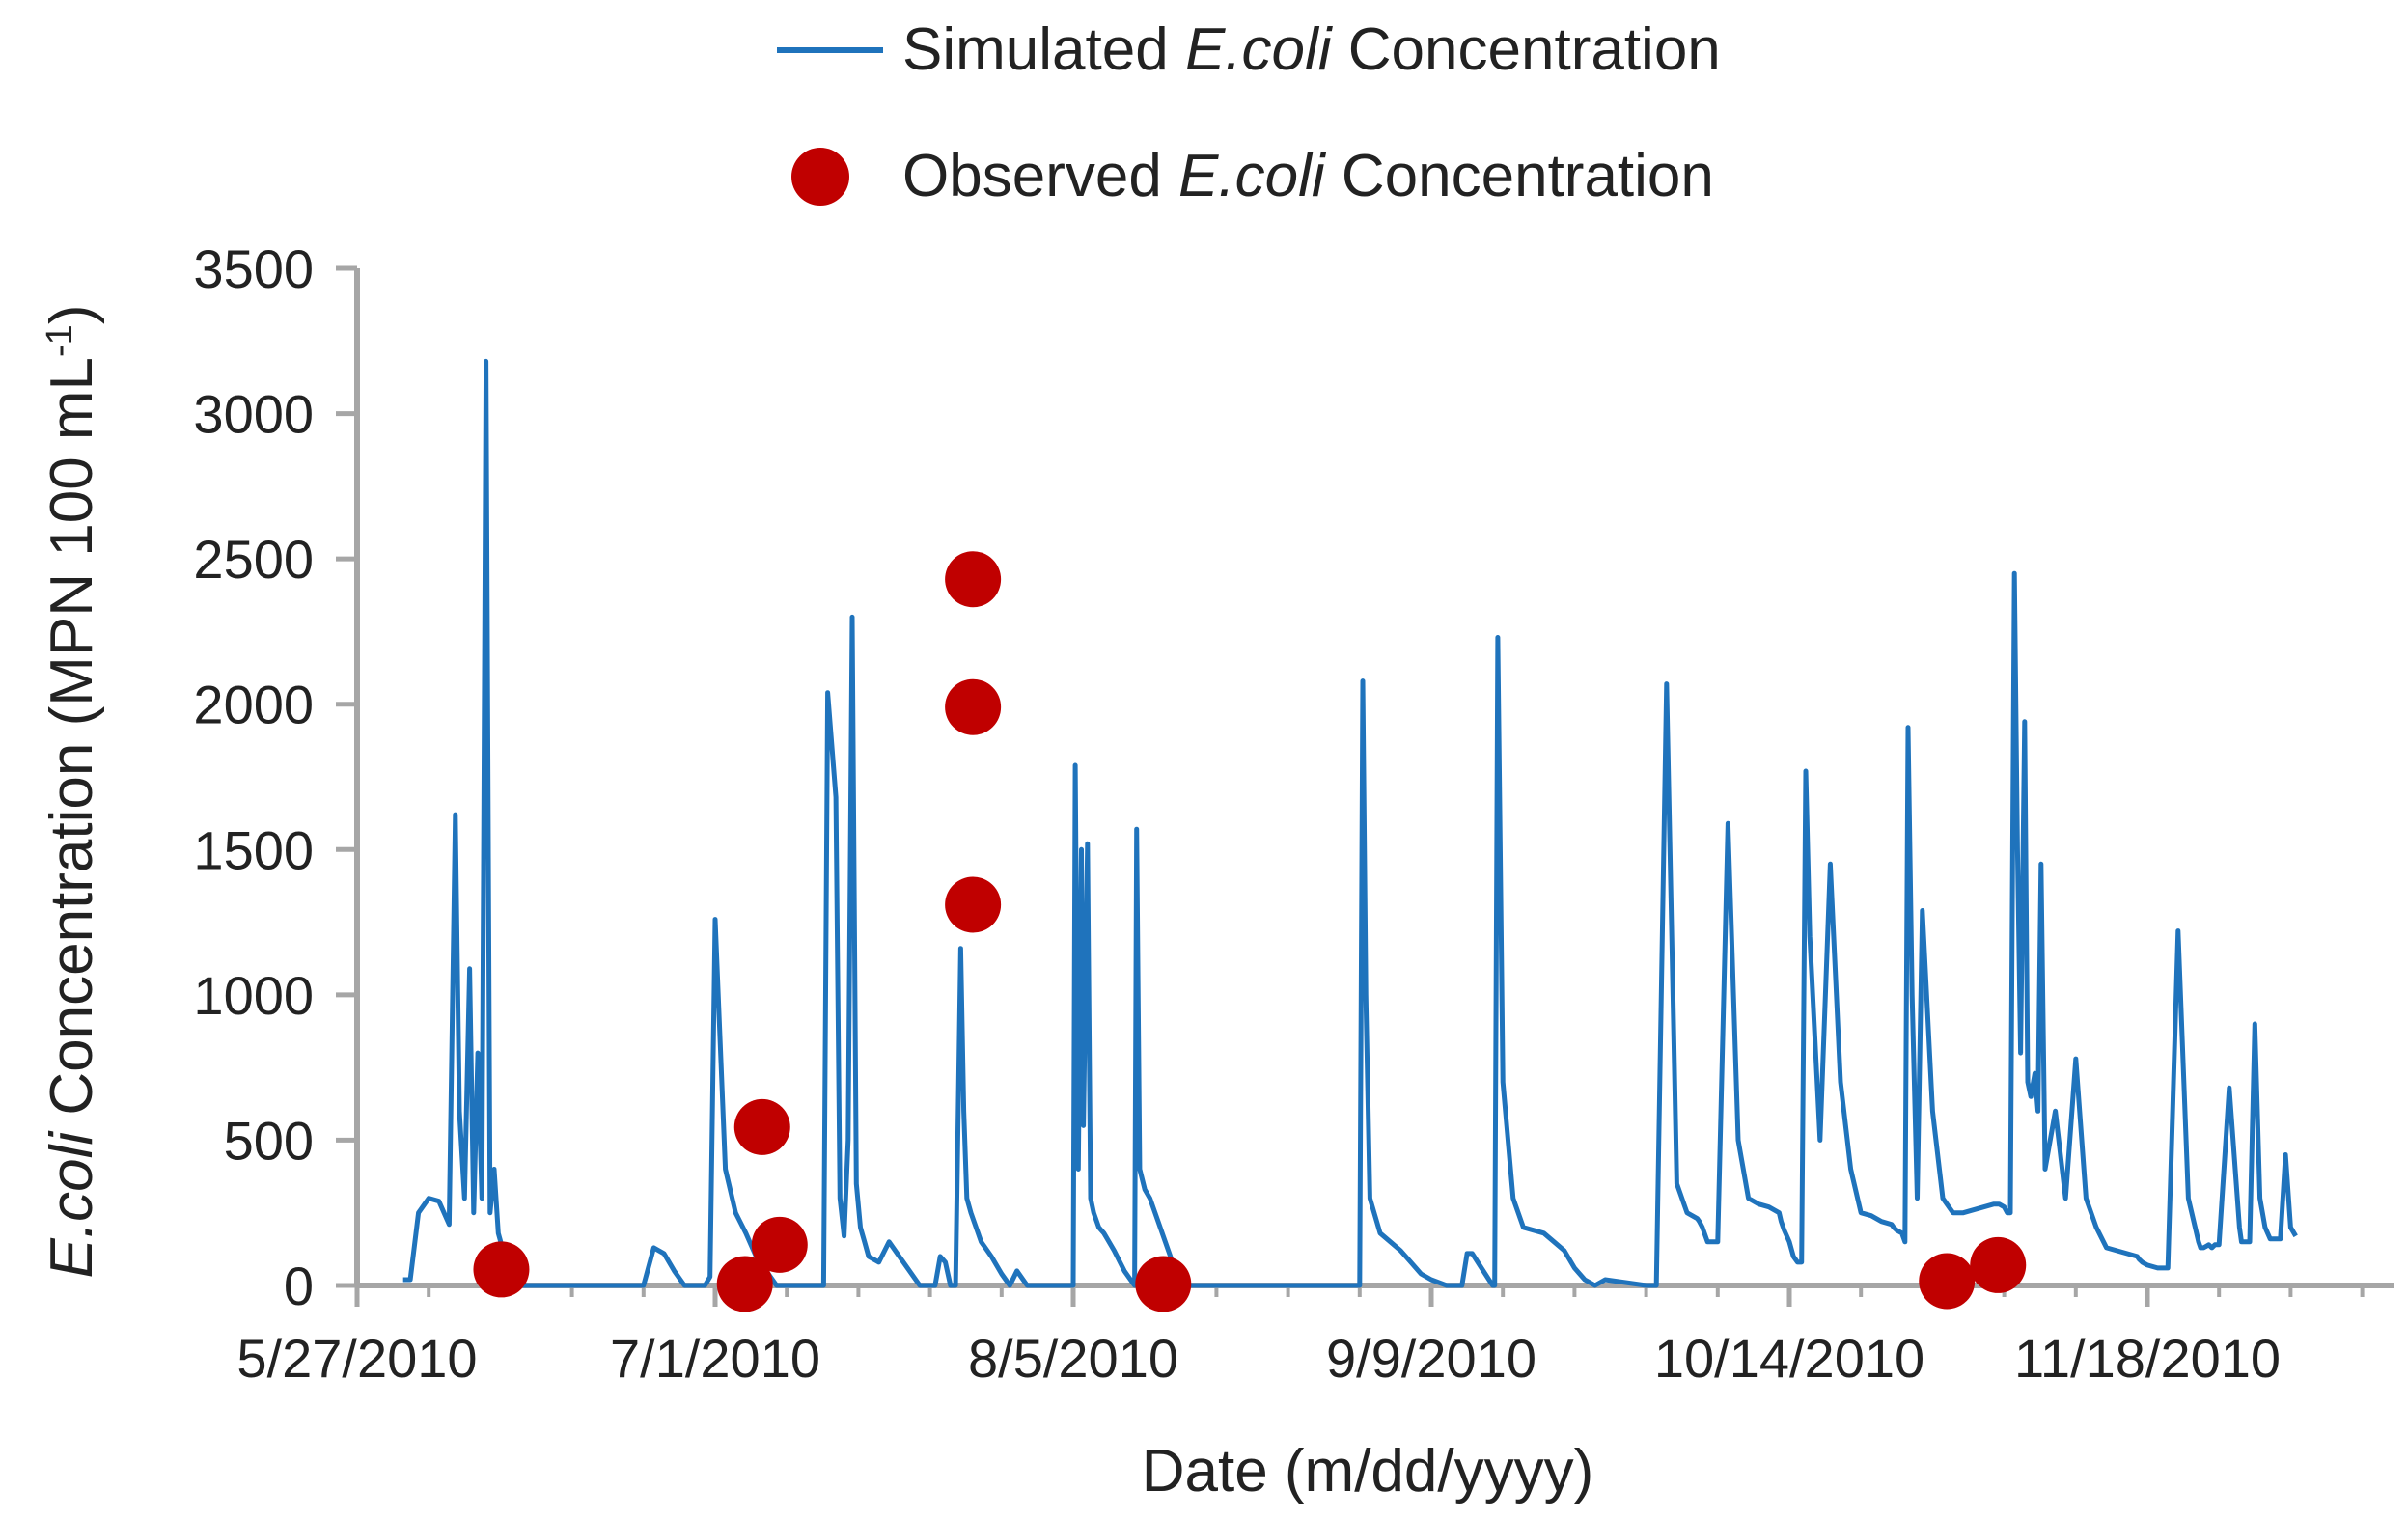 The image size is (2408, 1519). What do you see at coordinates (1073, 1358) in the screenshot?
I see `x-tick-label: 8/5/2010` at bounding box center [1073, 1358].